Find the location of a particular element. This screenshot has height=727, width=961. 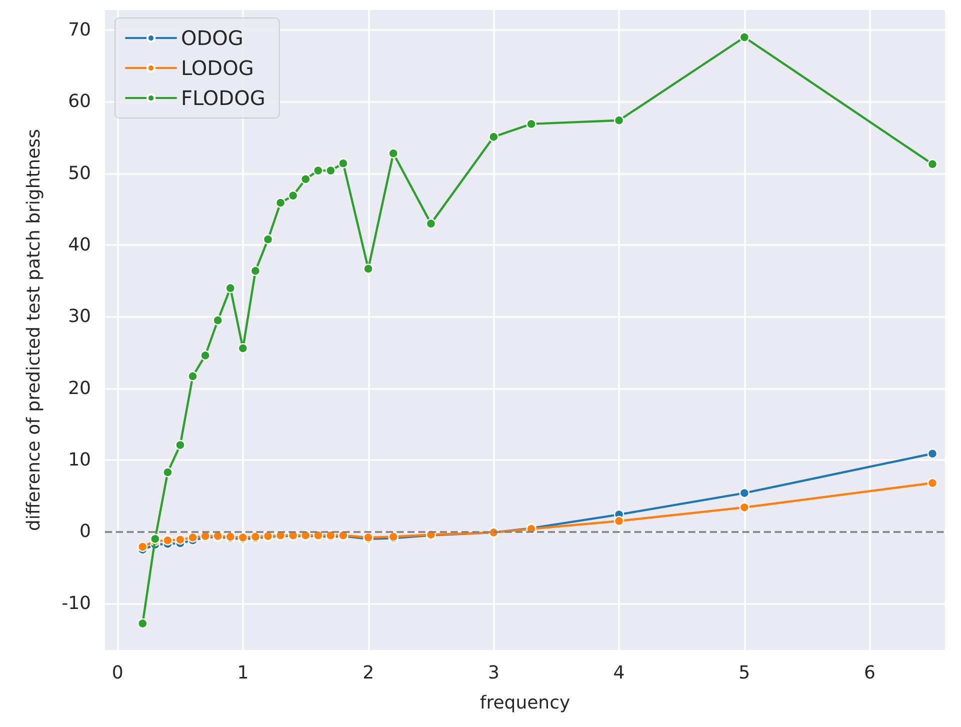

y-tick-label: 60 is located at coordinates (79, 101).